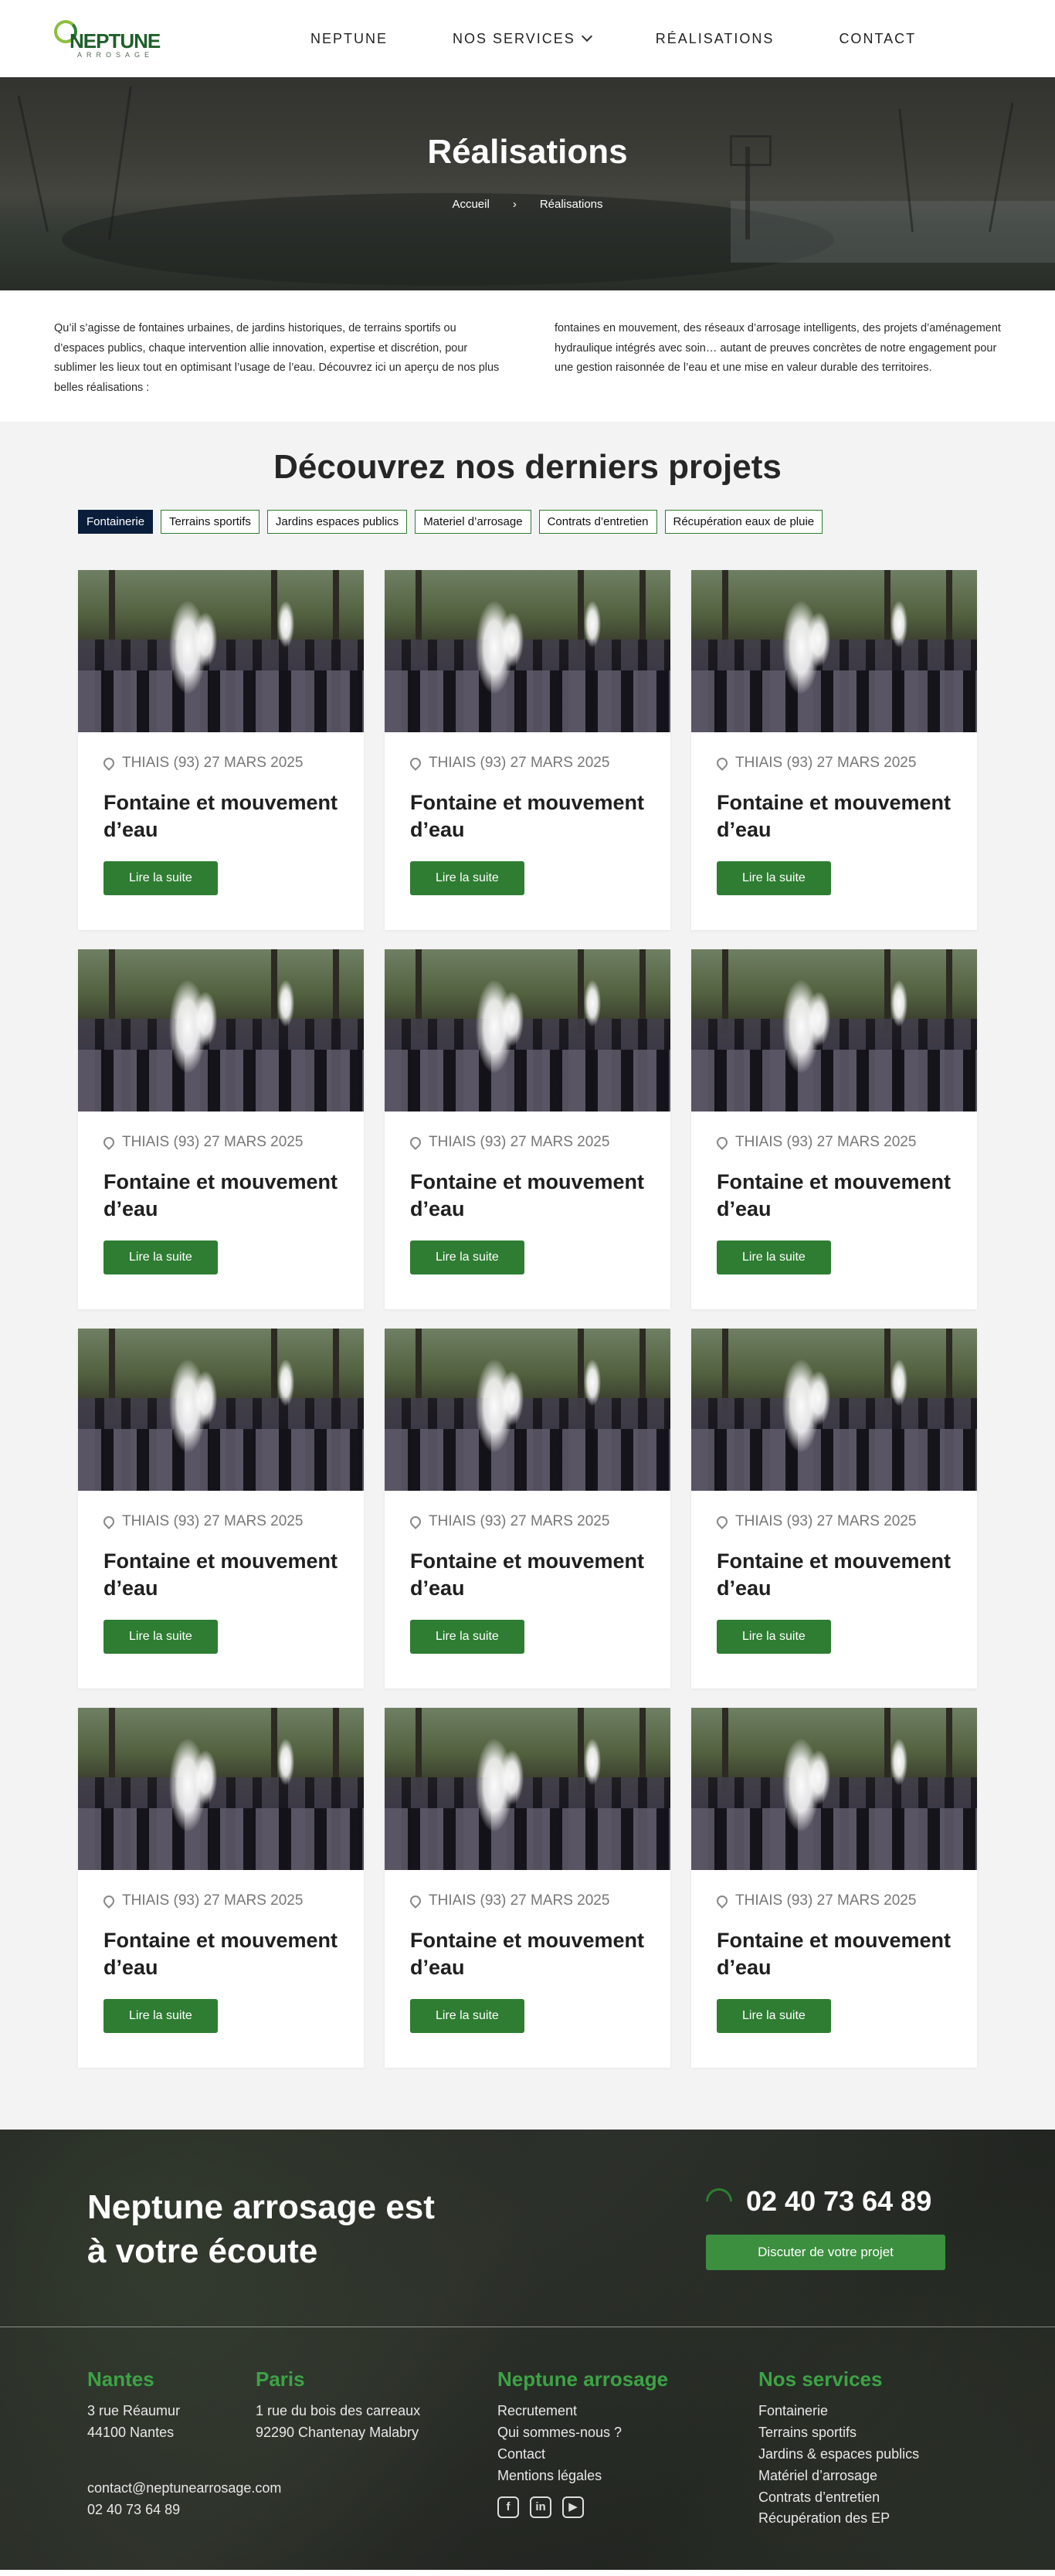 The image size is (1055, 2576). What do you see at coordinates (527, 152) in the screenshot?
I see `page-title: Réalisations` at bounding box center [527, 152].